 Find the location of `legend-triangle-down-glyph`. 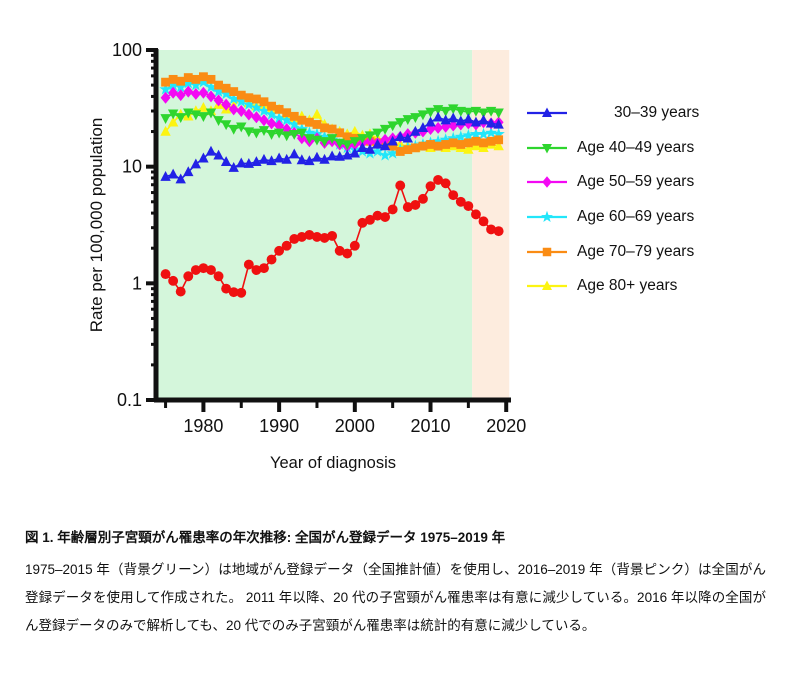

legend-triangle-down-glyph is located at coordinates (547, 148).